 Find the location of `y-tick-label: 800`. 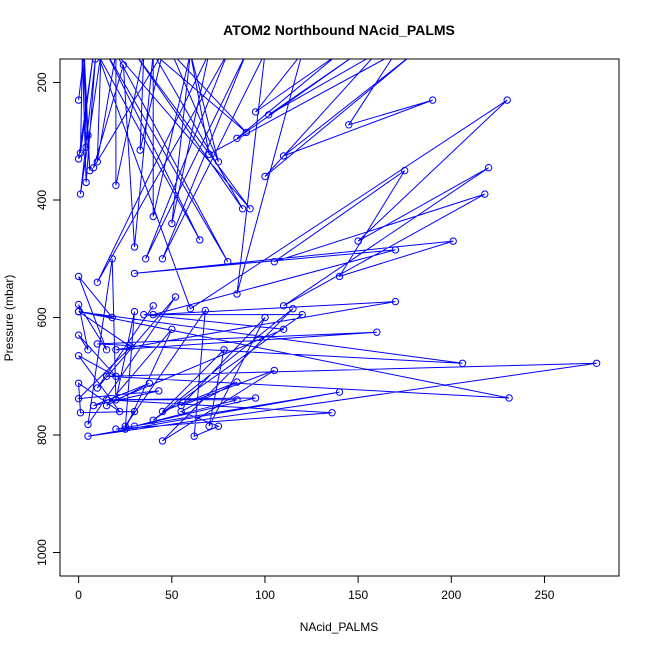

y-tick-label: 800 is located at coordinates (42, 435).